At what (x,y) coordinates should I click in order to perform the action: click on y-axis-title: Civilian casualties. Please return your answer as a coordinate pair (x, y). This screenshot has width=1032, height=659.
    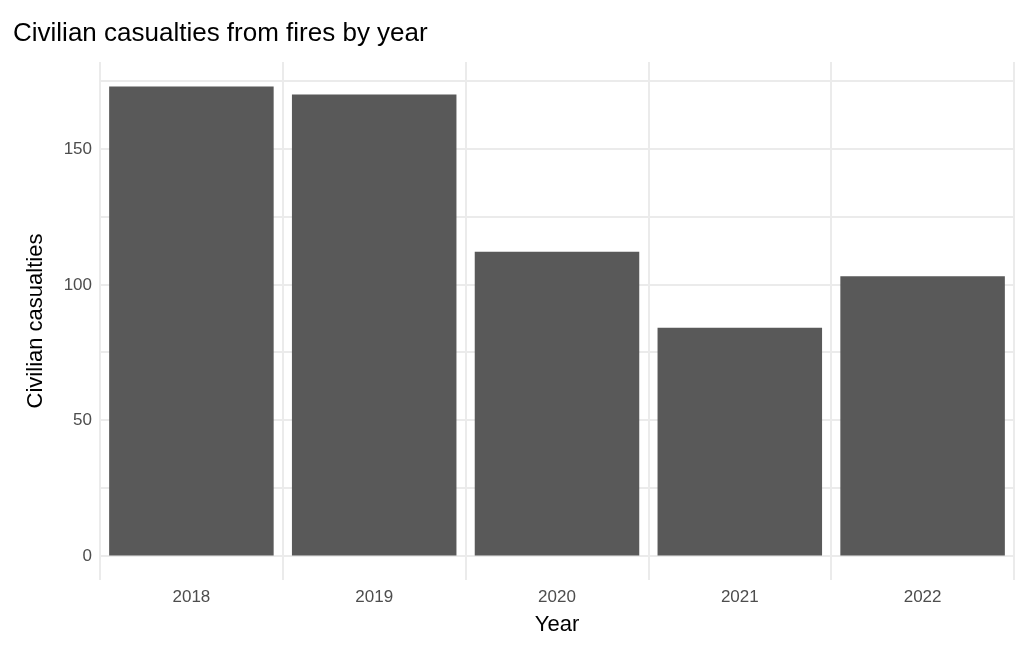
    Looking at the image, I should click on (34, 321).